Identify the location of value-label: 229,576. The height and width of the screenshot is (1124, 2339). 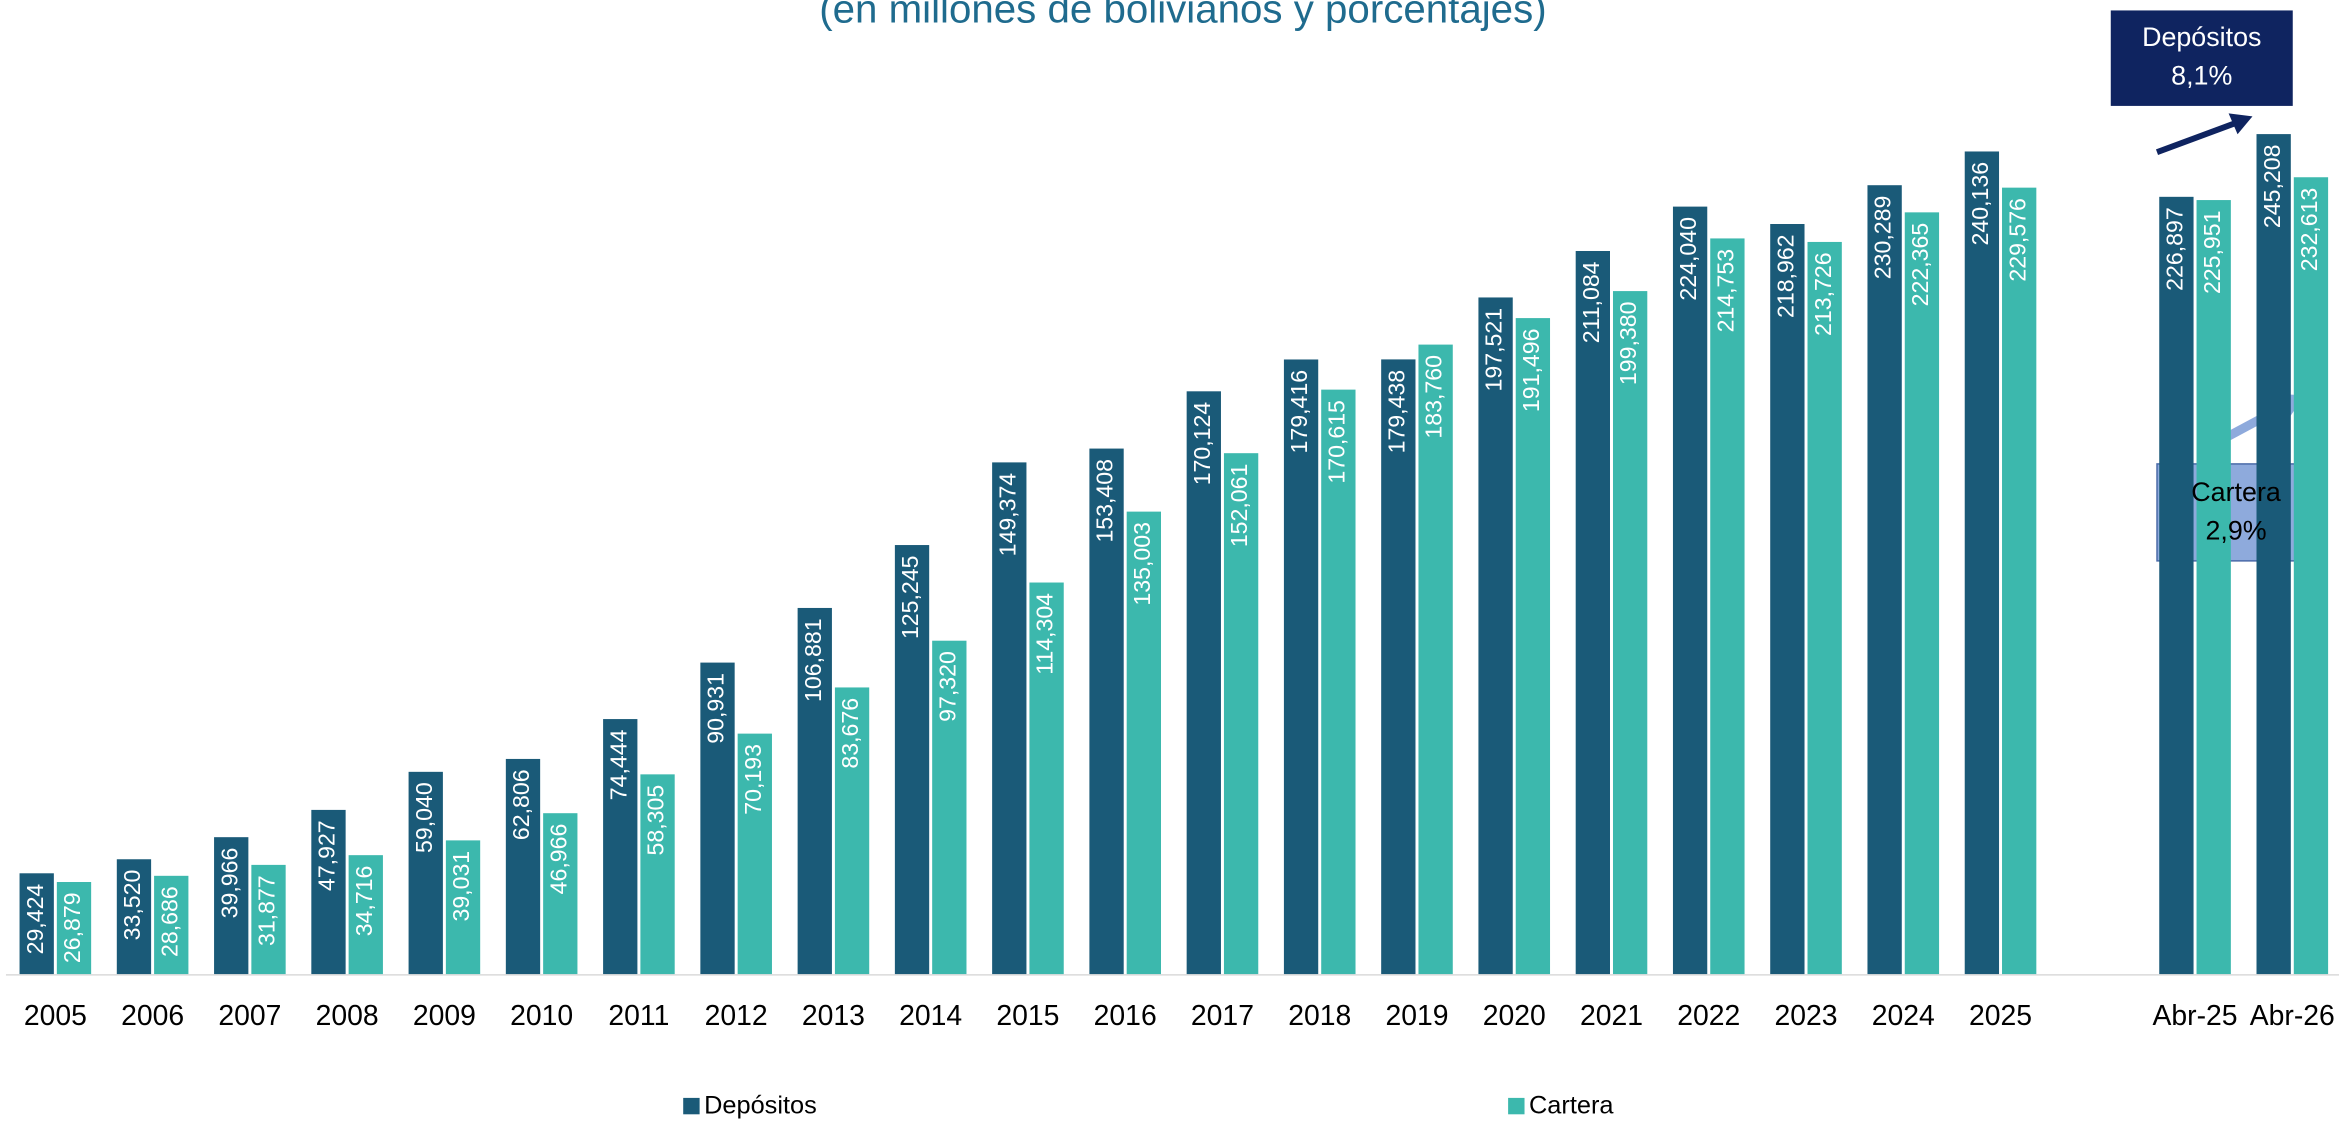
(2017, 240).